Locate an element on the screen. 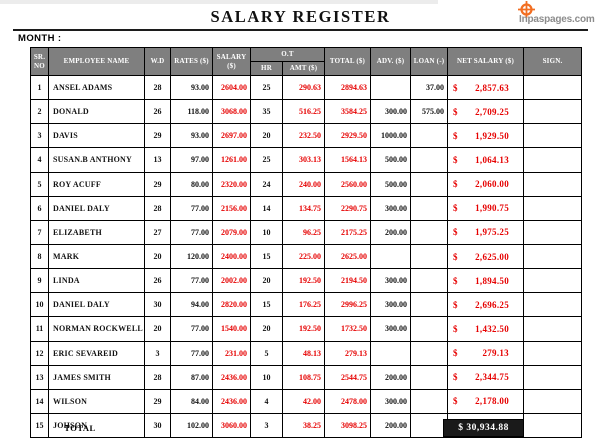  net-amount: 1,064.13 is located at coordinates (492, 159).